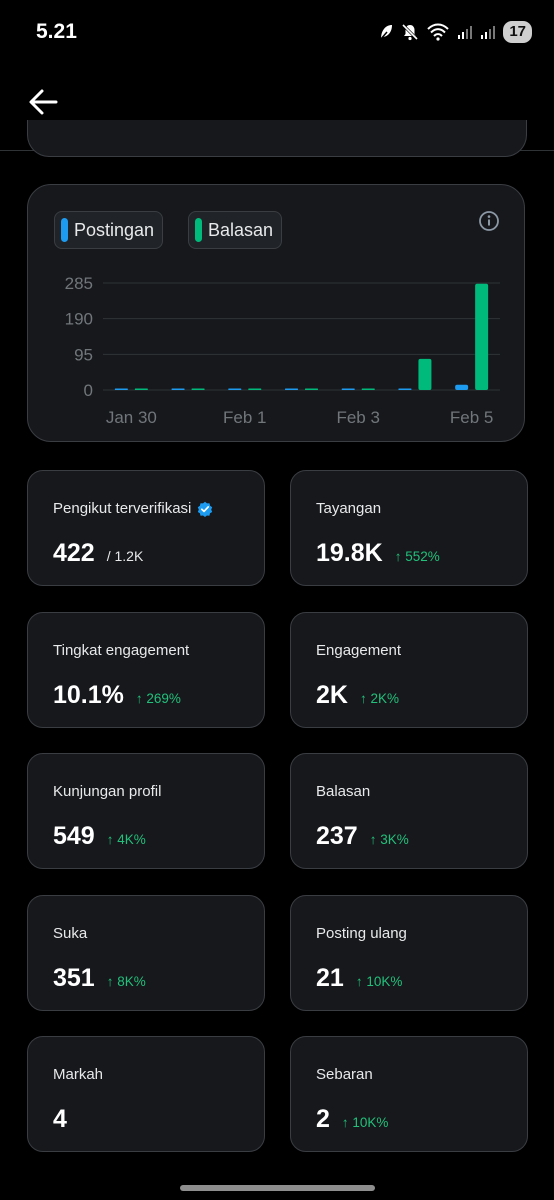 The image size is (554, 1200). Describe the element at coordinates (323, 1119) in the screenshot. I see `stat-value: 2` at that location.